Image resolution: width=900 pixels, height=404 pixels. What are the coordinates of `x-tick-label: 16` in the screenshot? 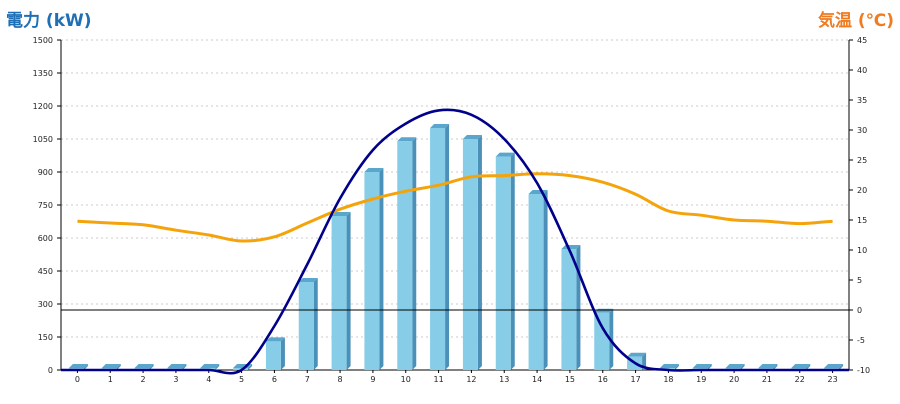 It's located at (603, 379).